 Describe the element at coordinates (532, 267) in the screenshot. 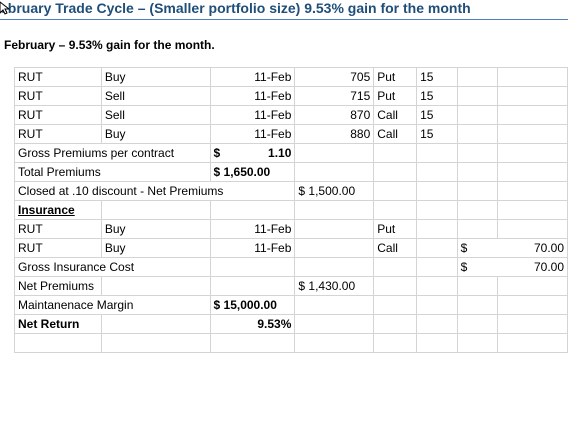

I see `gross-insurance-value: 70.00` at that location.